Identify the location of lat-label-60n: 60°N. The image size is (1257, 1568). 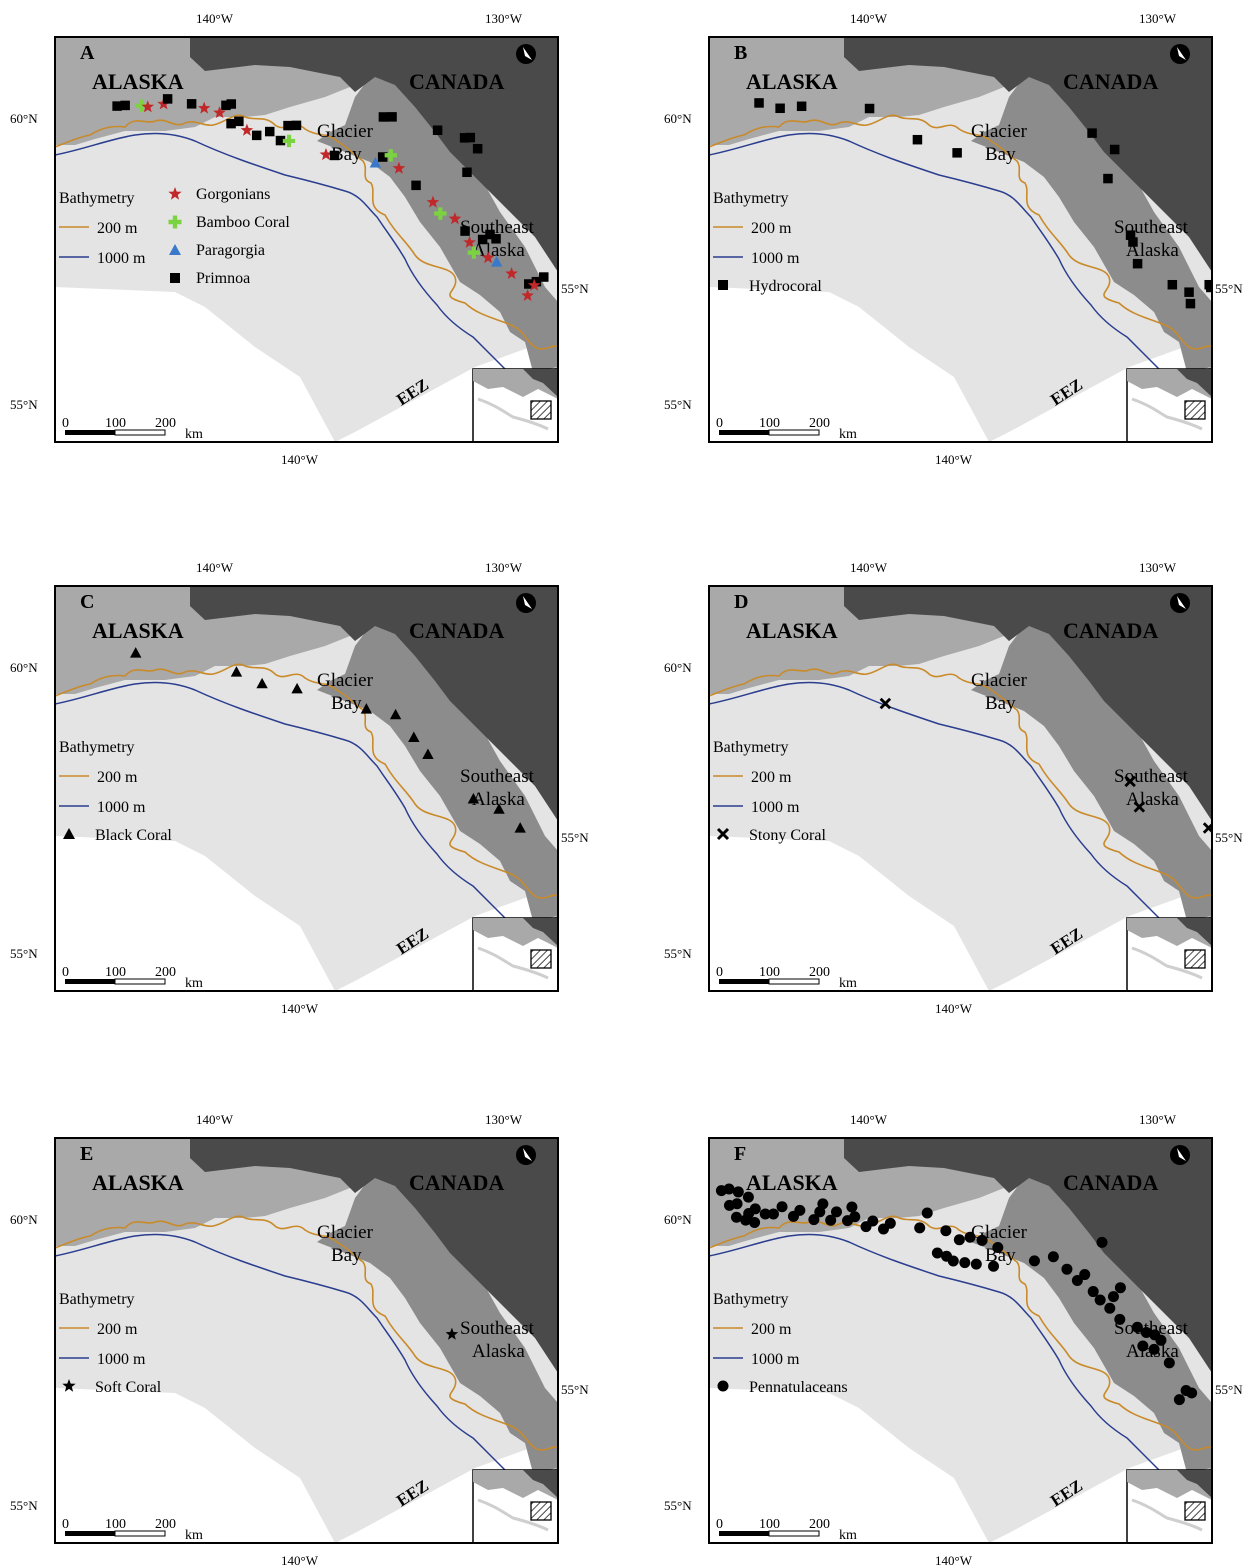
(678, 1219).